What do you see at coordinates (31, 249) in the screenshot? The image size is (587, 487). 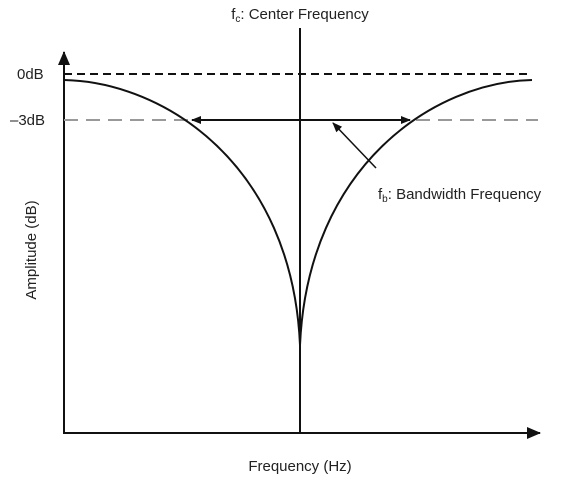 I see `y-axis-label: Amplitude (dB)` at bounding box center [31, 249].